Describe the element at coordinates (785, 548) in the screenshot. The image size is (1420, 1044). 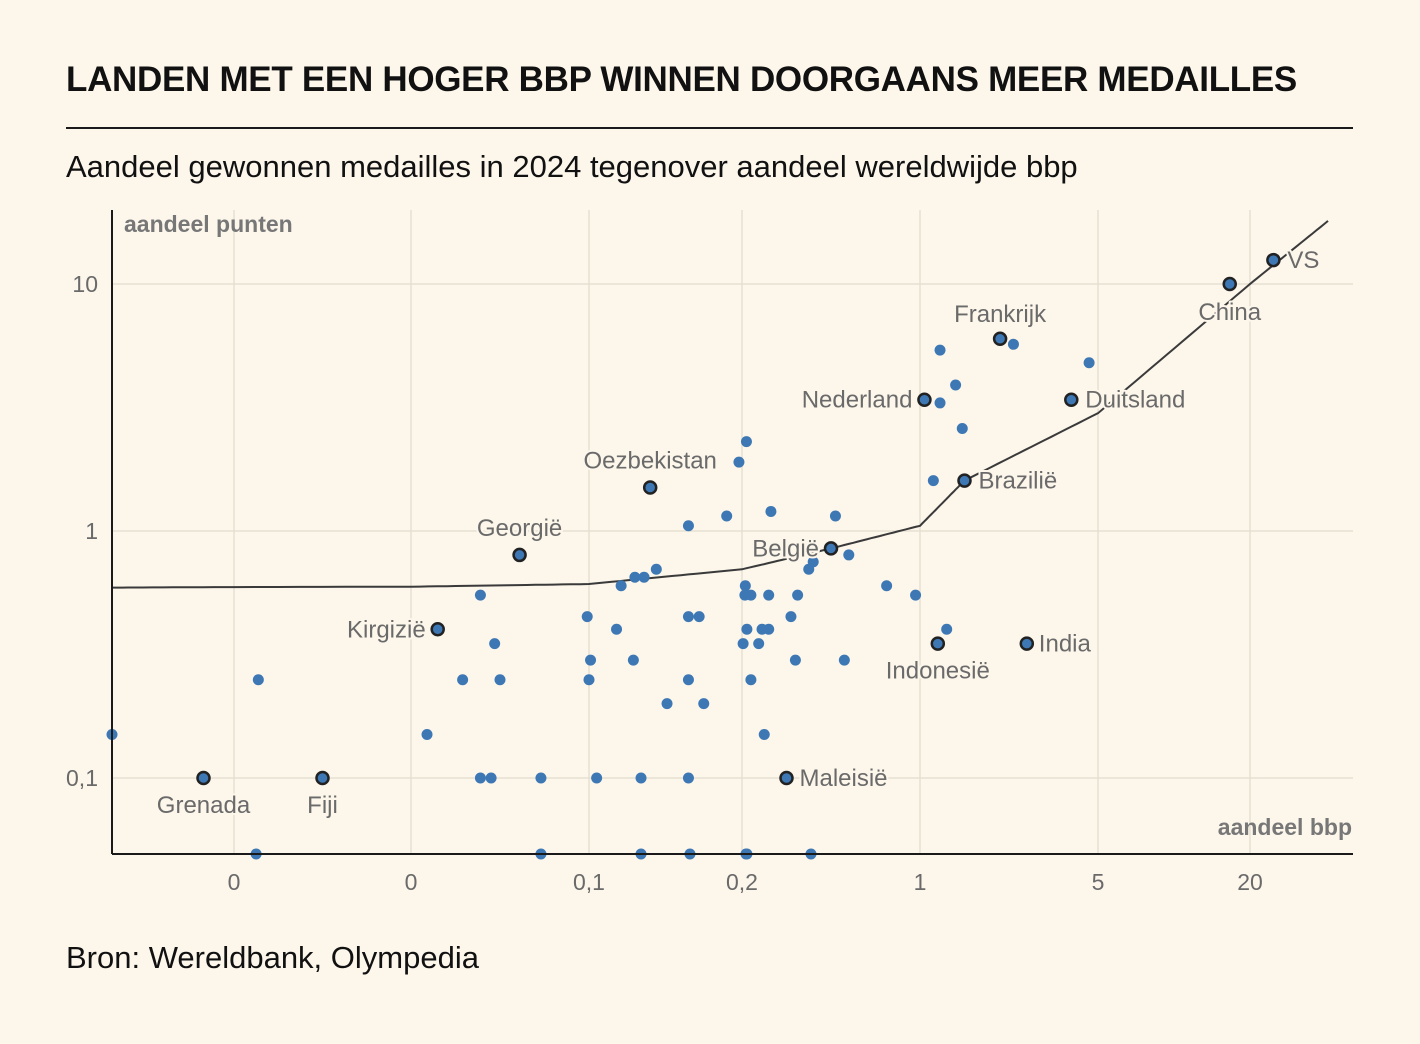
I see `country-label: België` at that location.